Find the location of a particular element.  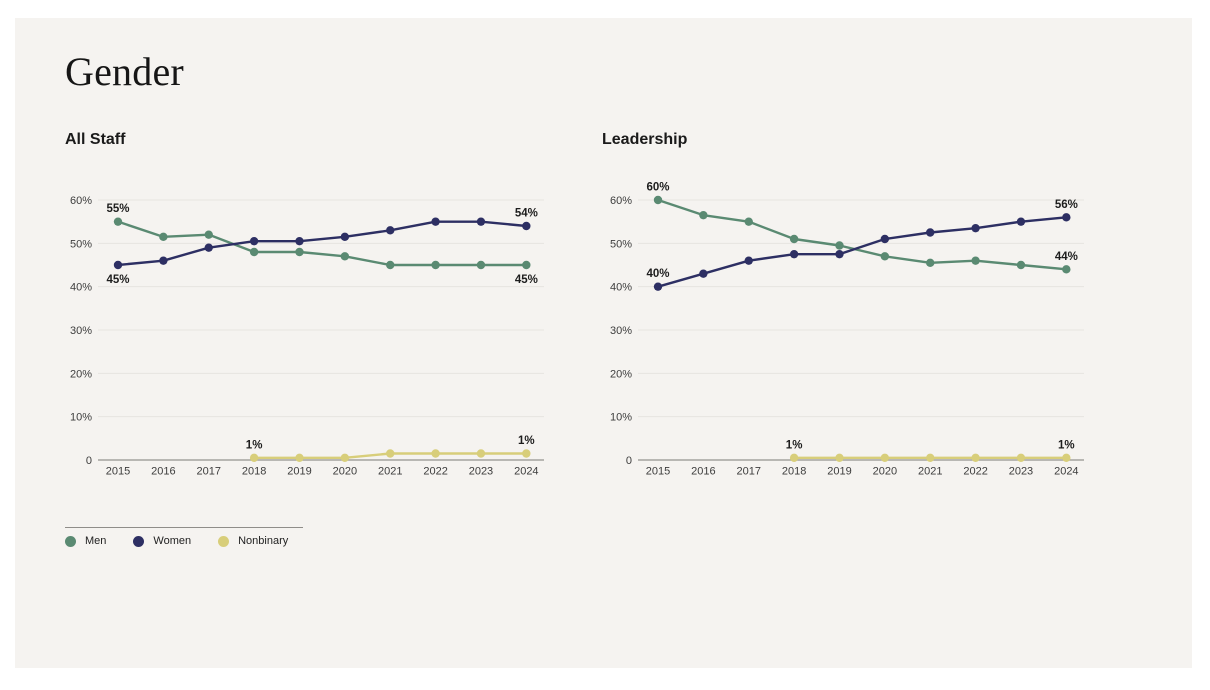

value-label: 56% is located at coordinates (1066, 205).